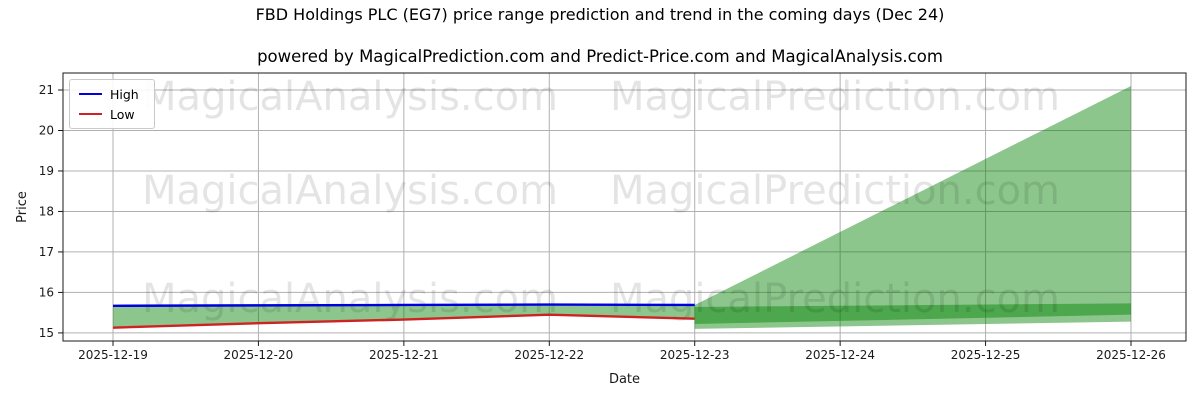 Image resolution: width=1200 pixels, height=400 pixels. What do you see at coordinates (624, 379) in the screenshot?
I see `x-axis-label: Date` at bounding box center [624, 379].